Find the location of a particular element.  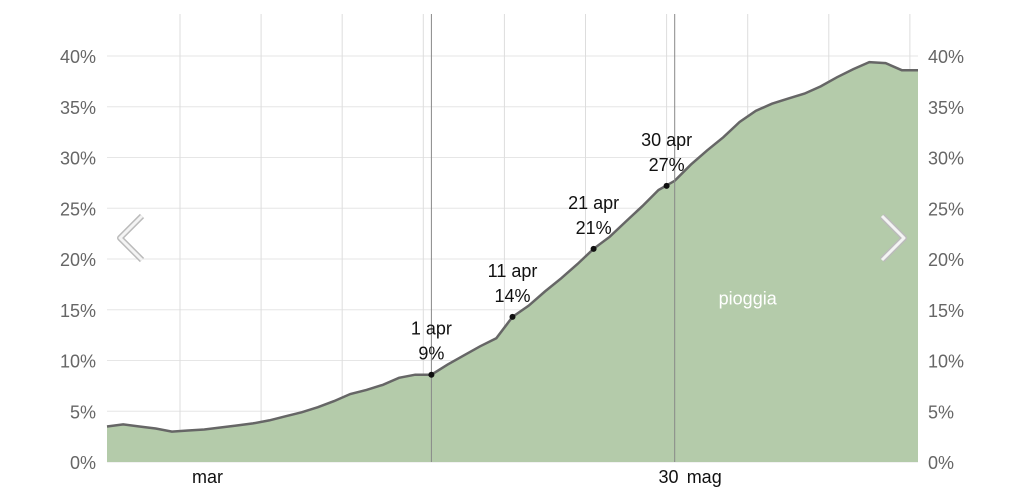

y-tick-label-left: 0% is located at coordinates (83, 463).